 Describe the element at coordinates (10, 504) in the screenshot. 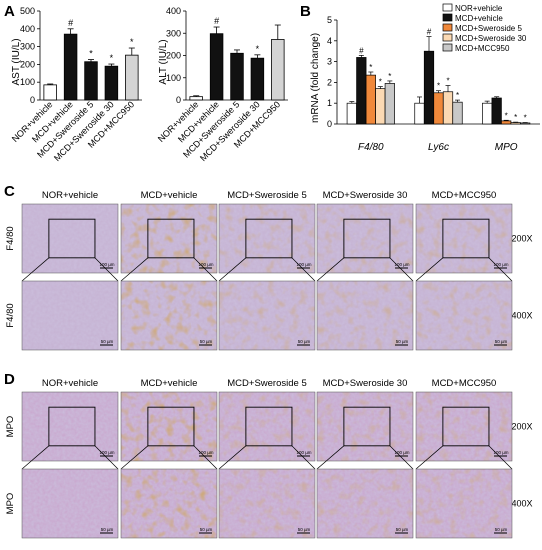

I see `row-stain-label: MPO` at that location.